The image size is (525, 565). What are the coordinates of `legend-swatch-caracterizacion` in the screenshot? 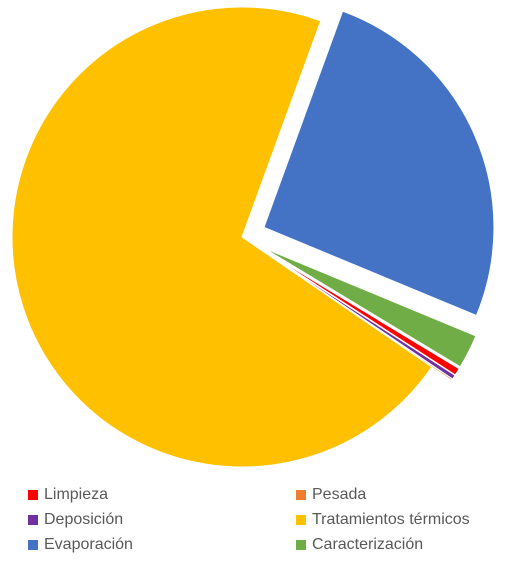 It's located at (301, 545).